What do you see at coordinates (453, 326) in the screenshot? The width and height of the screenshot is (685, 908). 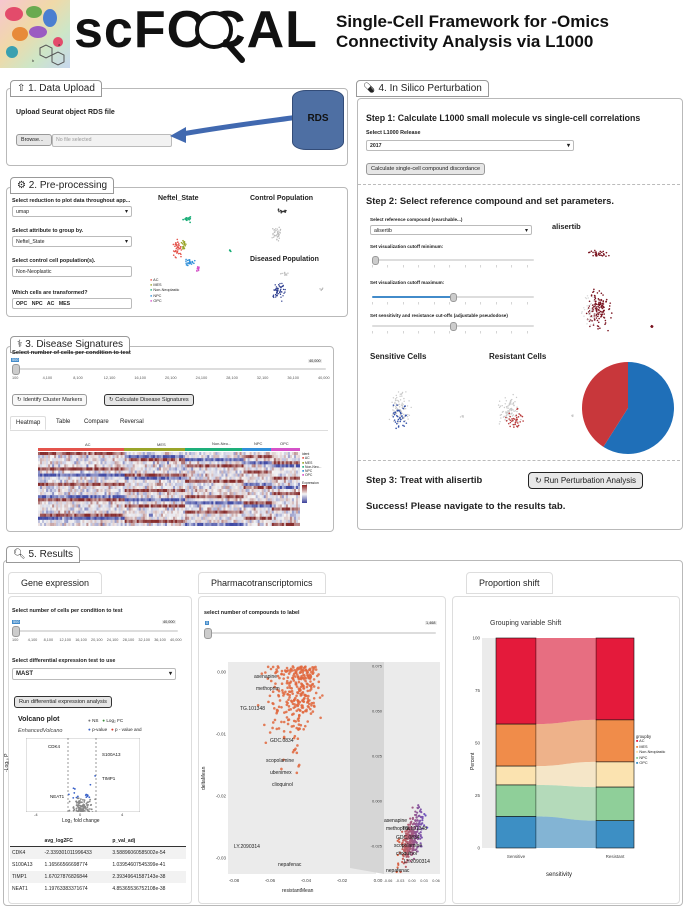 I see `sensitivity-handle` at bounding box center [453, 326].